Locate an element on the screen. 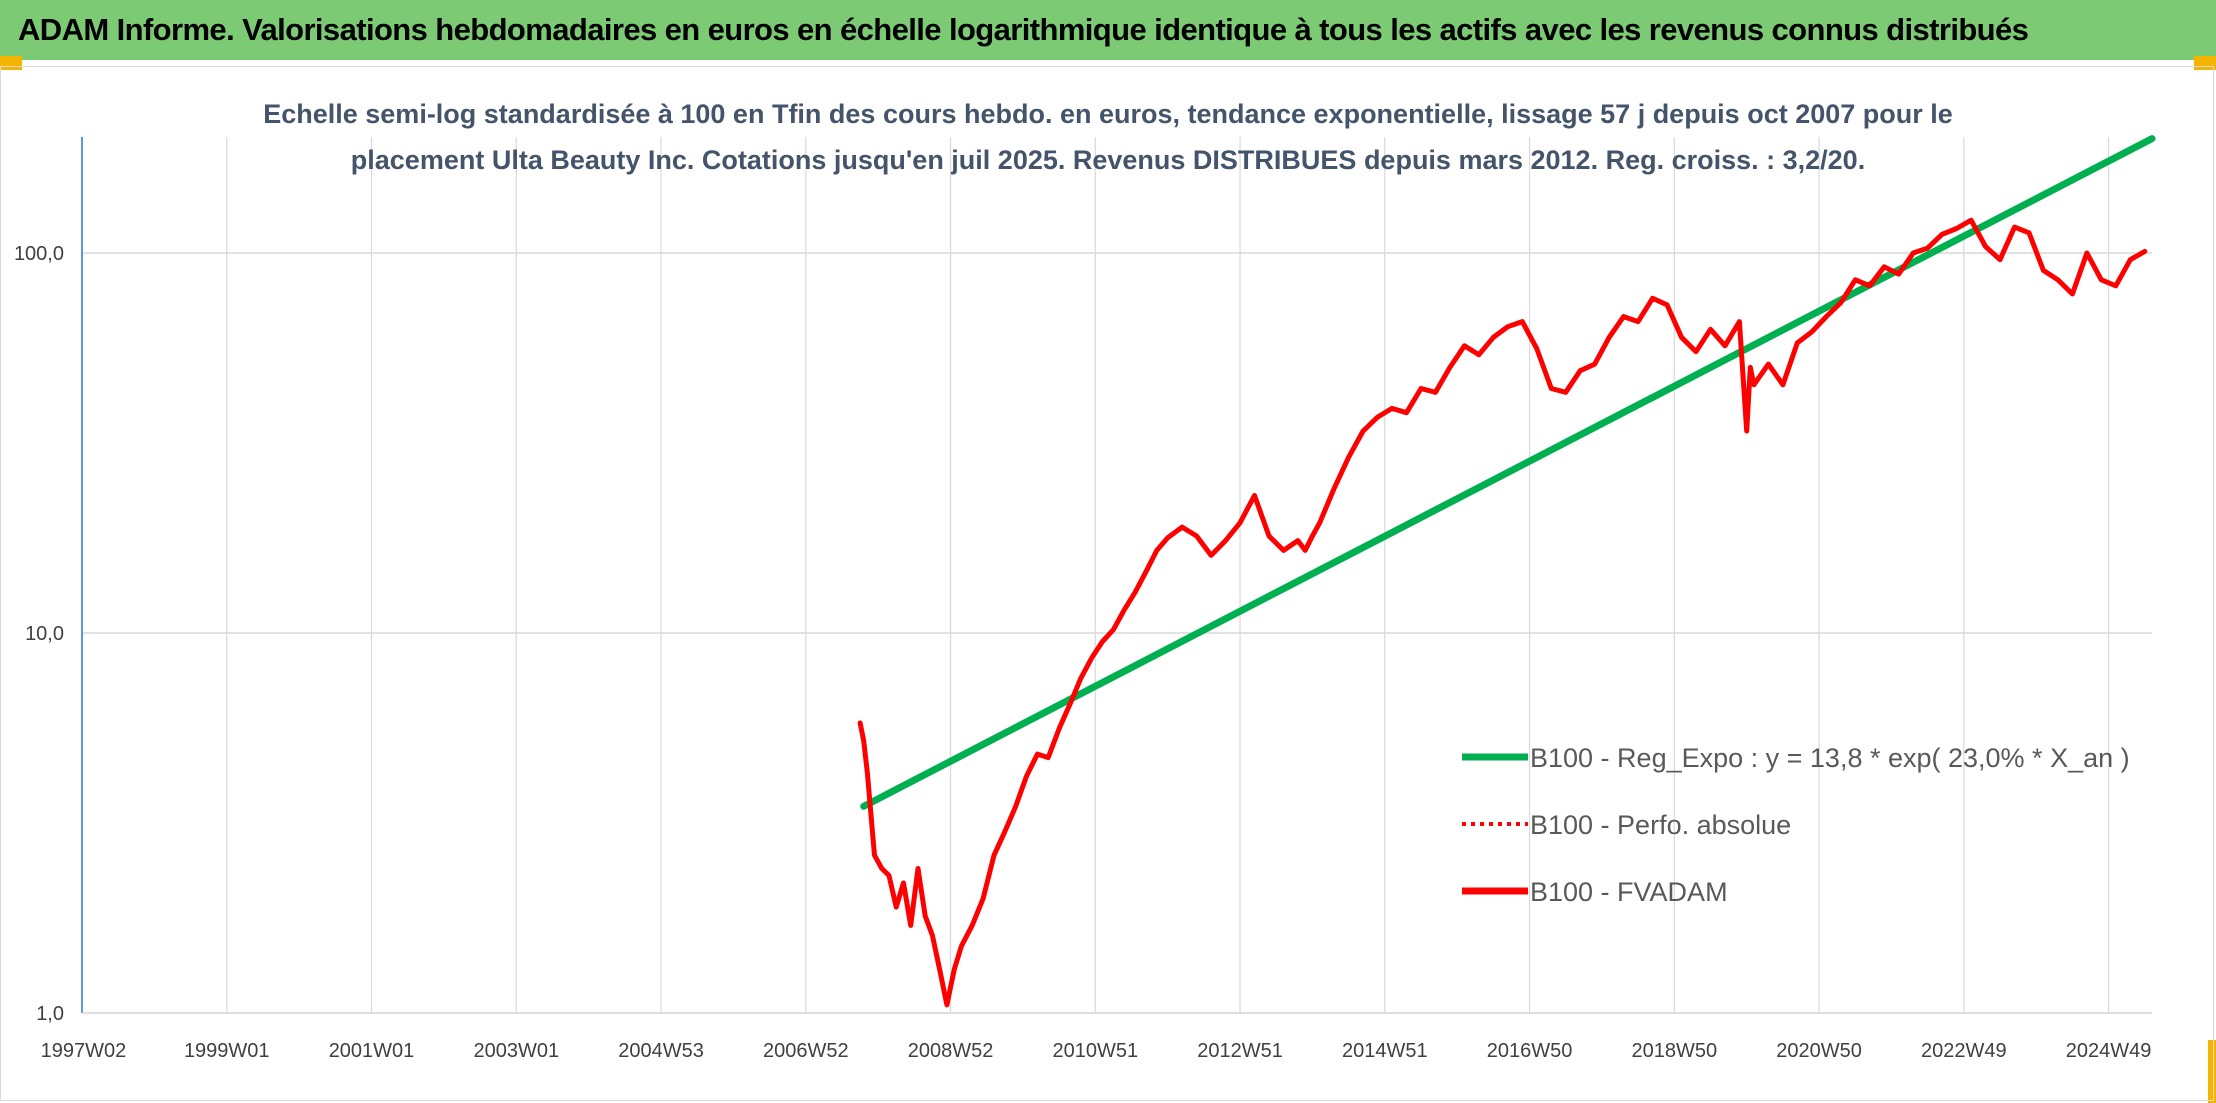  x-tick-label: 2012W51 is located at coordinates (1240, 1051).